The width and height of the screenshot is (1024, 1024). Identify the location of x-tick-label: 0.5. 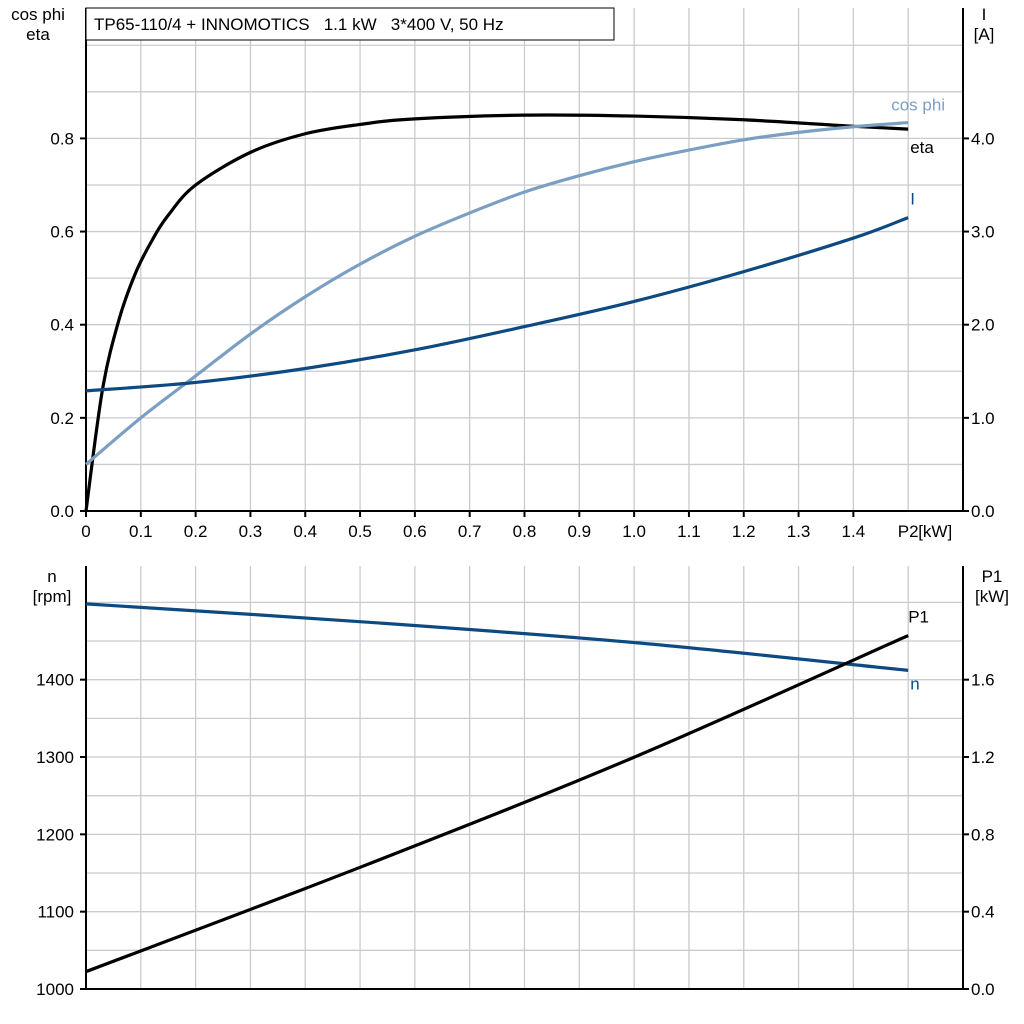
(360, 531).